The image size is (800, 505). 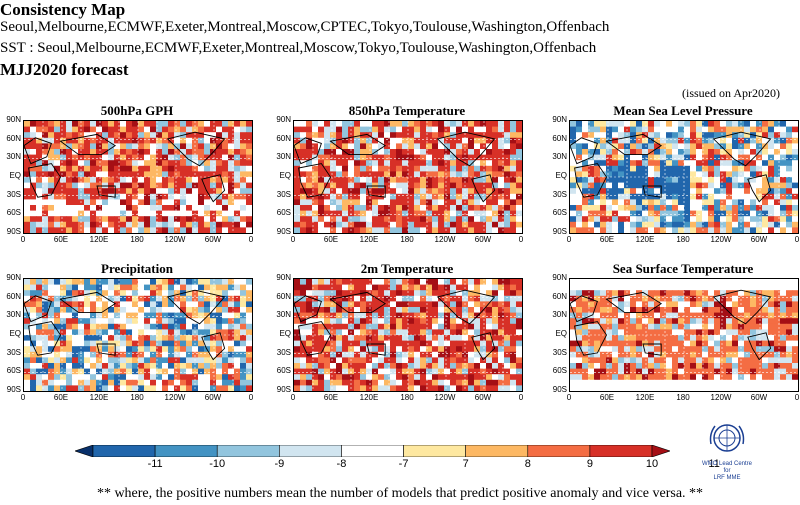 I want to click on colorbar-tick-label: 11, so click(x=714, y=464).